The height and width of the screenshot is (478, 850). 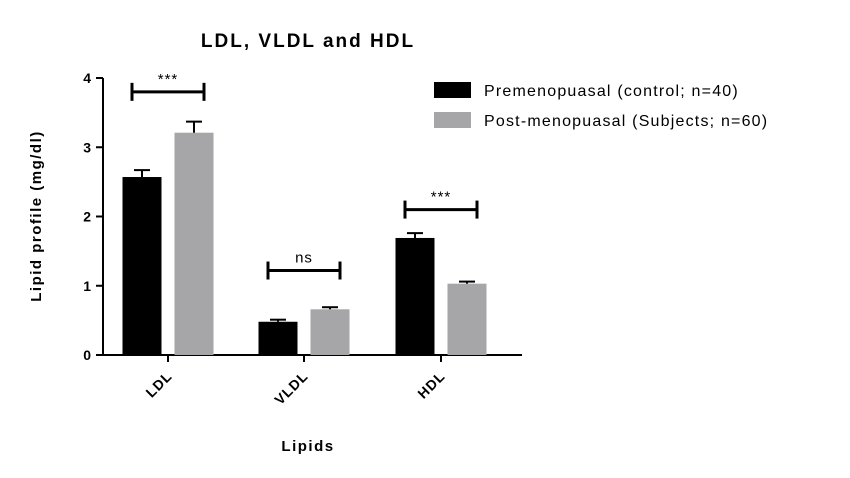 What do you see at coordinates (87, 147) in the screenshot?
I see `y-tick-label: 3` at bounding box center [87, 147].